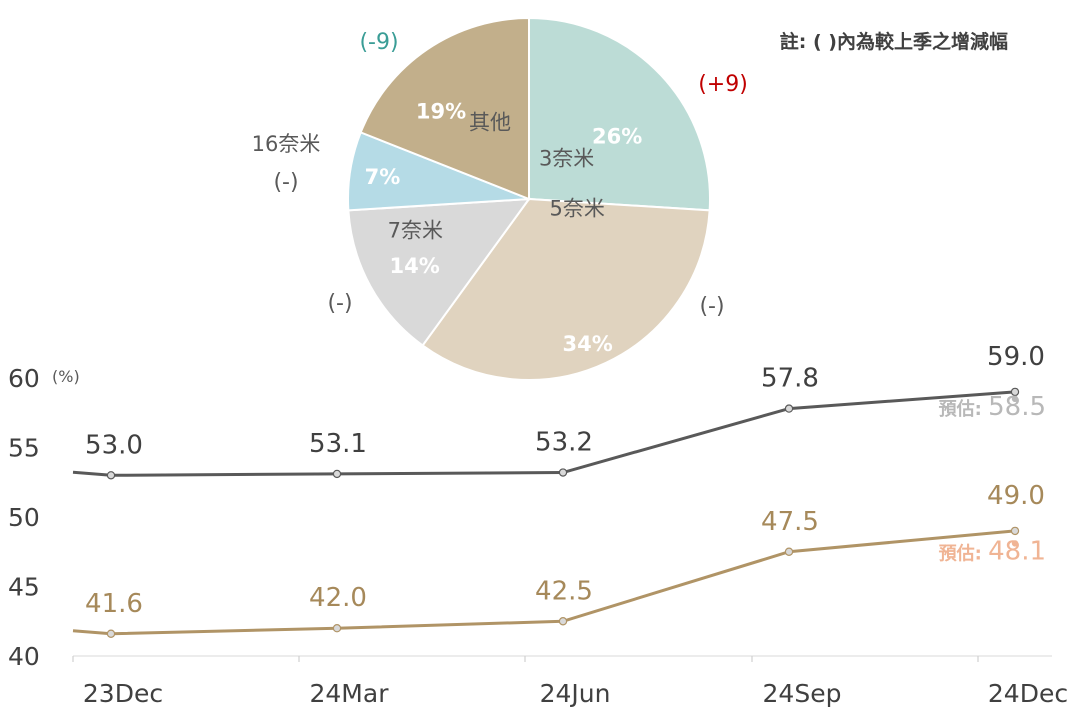 The width and height of the screenshot is (1077, 718). Describe the element at coordinates (566, 158) in the screenshot. I see `pie-category-label: 3奈米` at that location.